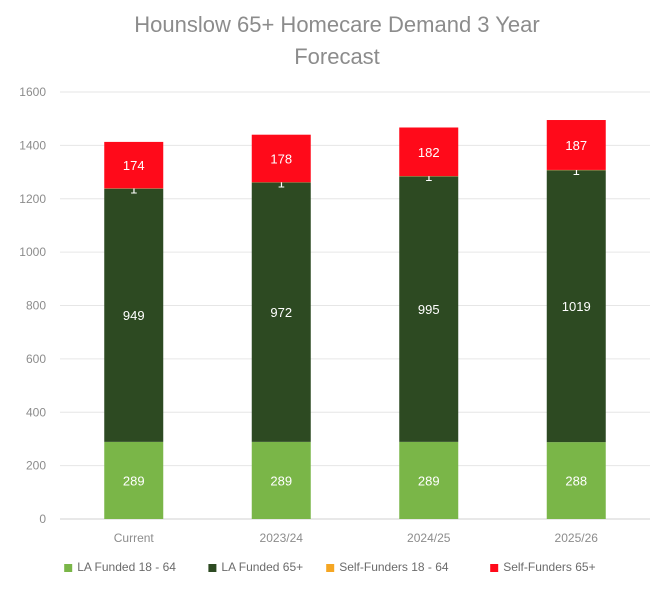 The width and height of the screenshot is (664, 615). I want to click on data-label: 995, so click(429, 309).